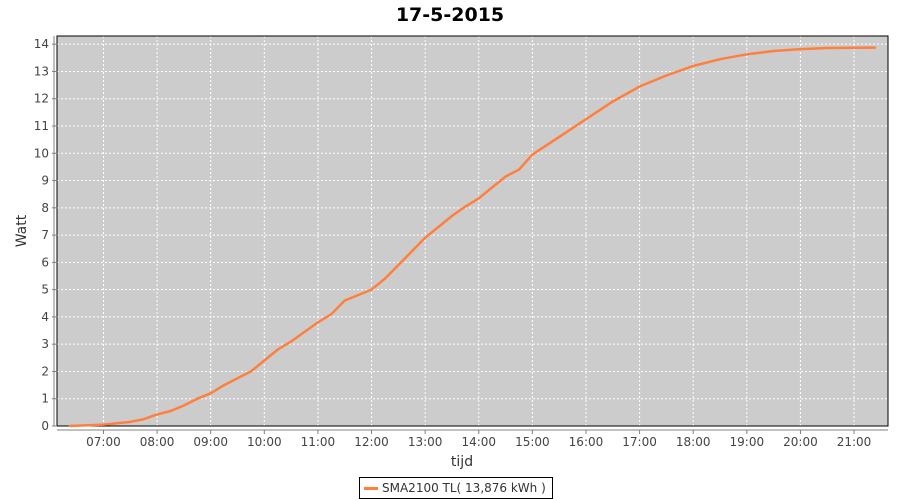 The height and width of the screenshot is (500, 900). What do you see at coordinates (45, 290) in the screenshot?
I see `y-tick-label: 5` at bounding box center [45, 290].